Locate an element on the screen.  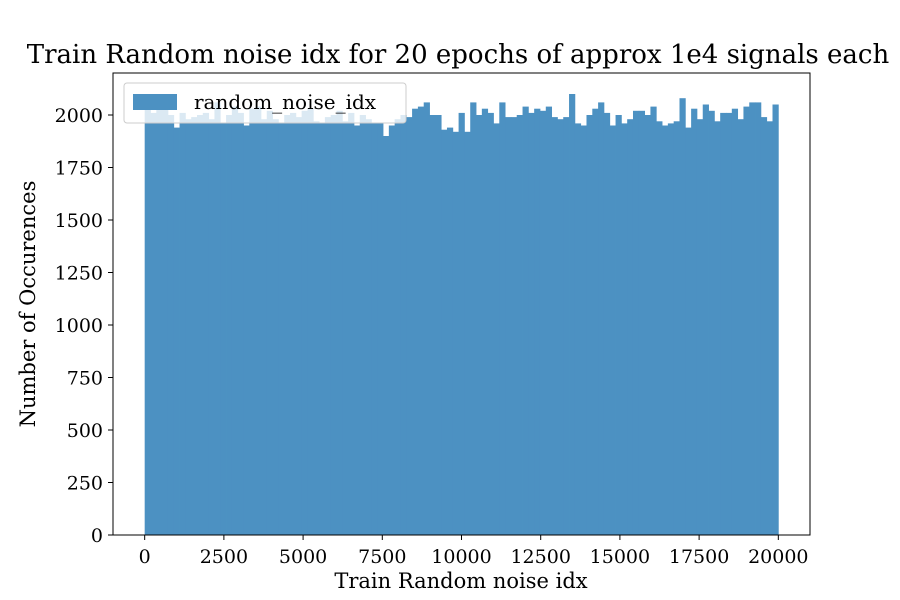
y-axis-label: Number of Occurences is located at coordinates (28, 304).